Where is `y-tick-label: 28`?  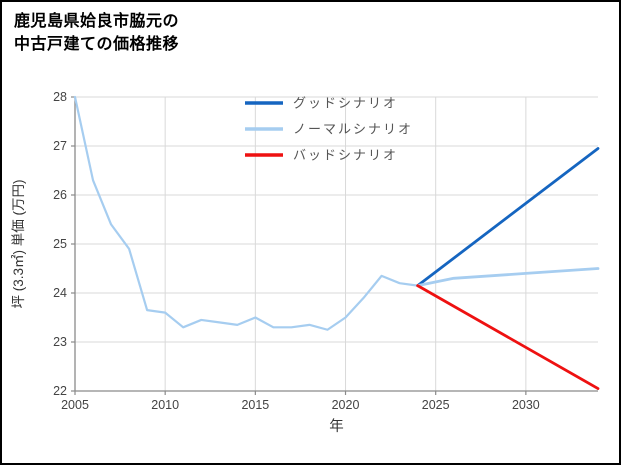
y-tick-label: 28 is located at coordinates (60, 97).